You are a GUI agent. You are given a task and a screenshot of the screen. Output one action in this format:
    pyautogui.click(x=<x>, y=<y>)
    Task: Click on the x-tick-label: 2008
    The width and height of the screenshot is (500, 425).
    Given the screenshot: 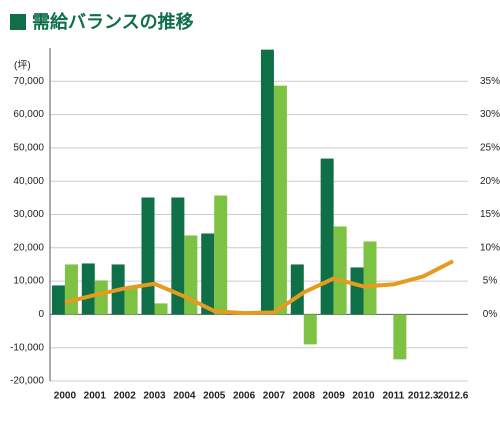 What is the action you would take?
    pyautogui.click(x=304, y=396)
    